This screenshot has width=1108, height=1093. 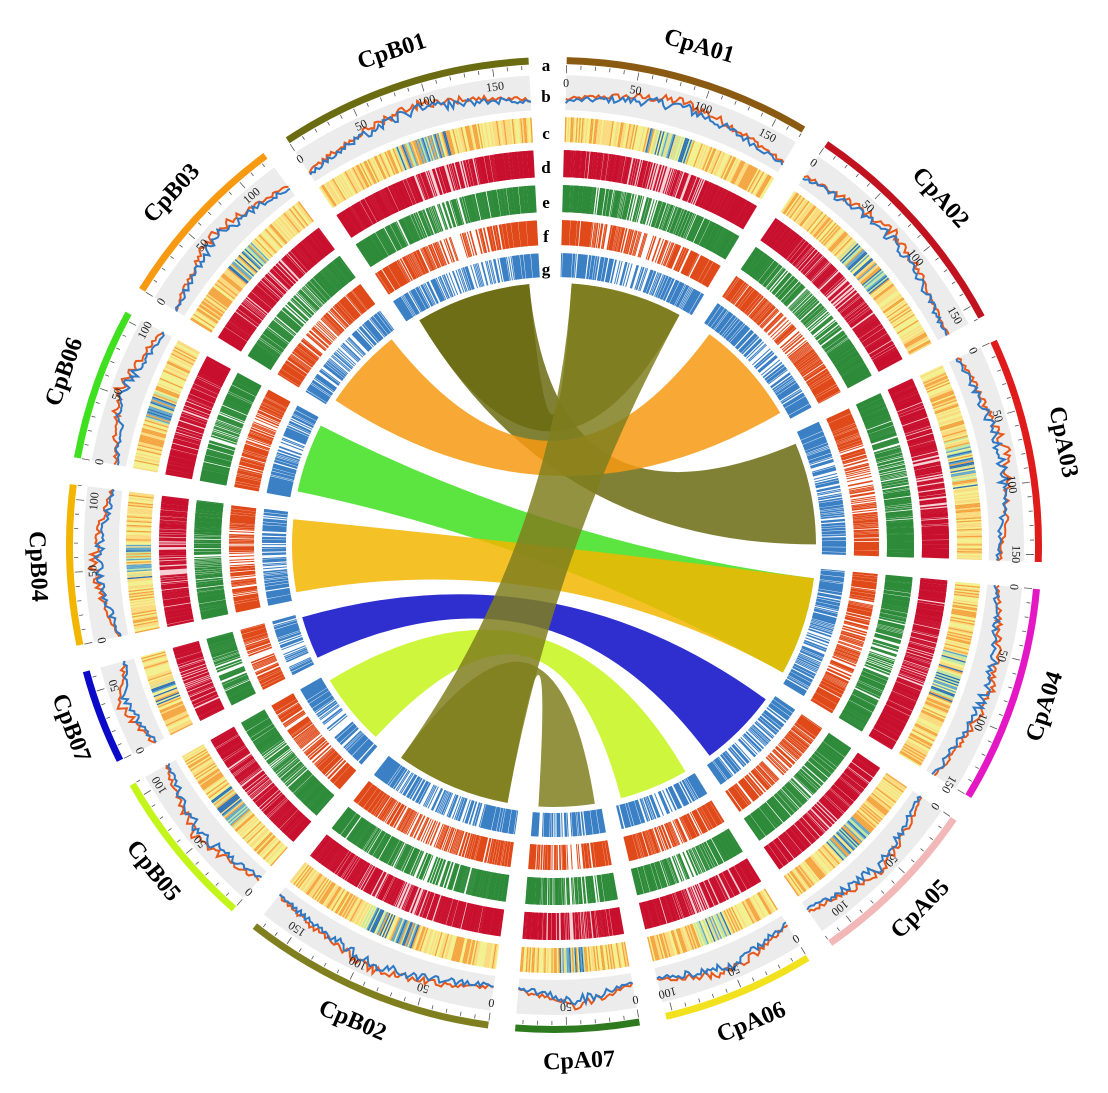 What do you see at coordinates (534, 675) in the screenshot?
I see `synteny-ribbon` at bounding box center [534, 675].